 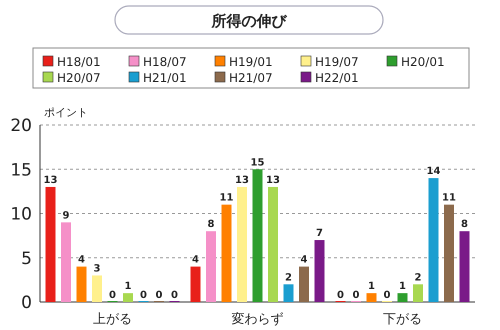 I want to click on legend-label: H21/07, so click(x=251, y=78).